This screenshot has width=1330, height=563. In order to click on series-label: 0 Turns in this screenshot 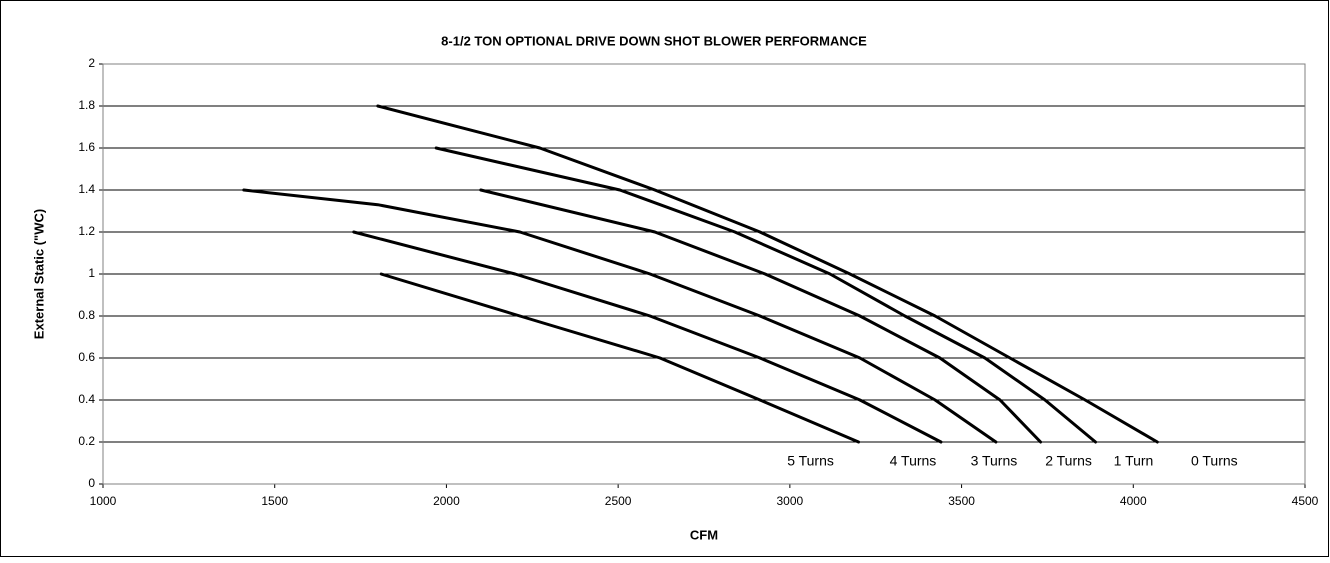, I will do `click(1214, 461)`.